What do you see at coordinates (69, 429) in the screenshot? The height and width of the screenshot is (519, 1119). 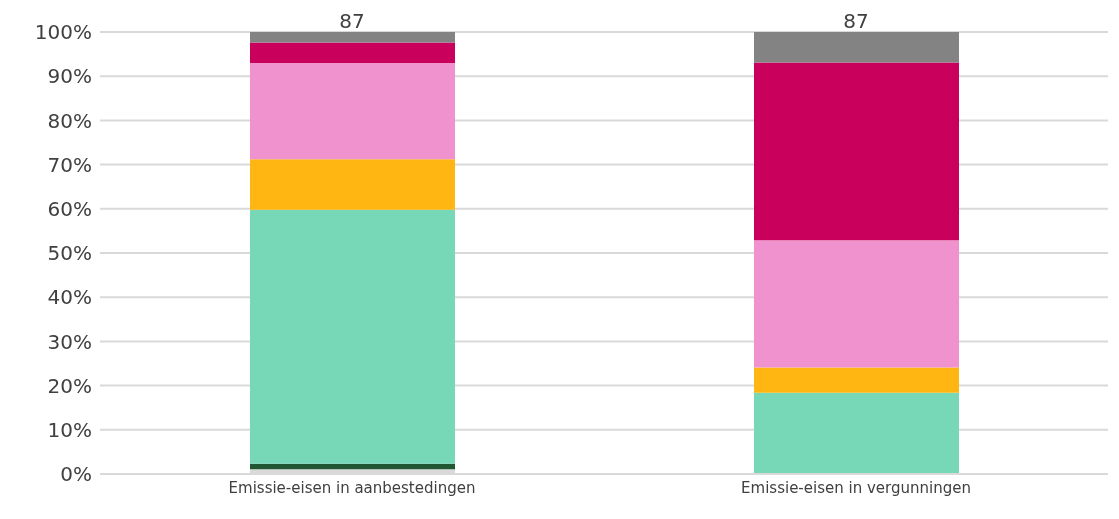 I see `y-tick-label: 10%` at bounding box center [69, 429].